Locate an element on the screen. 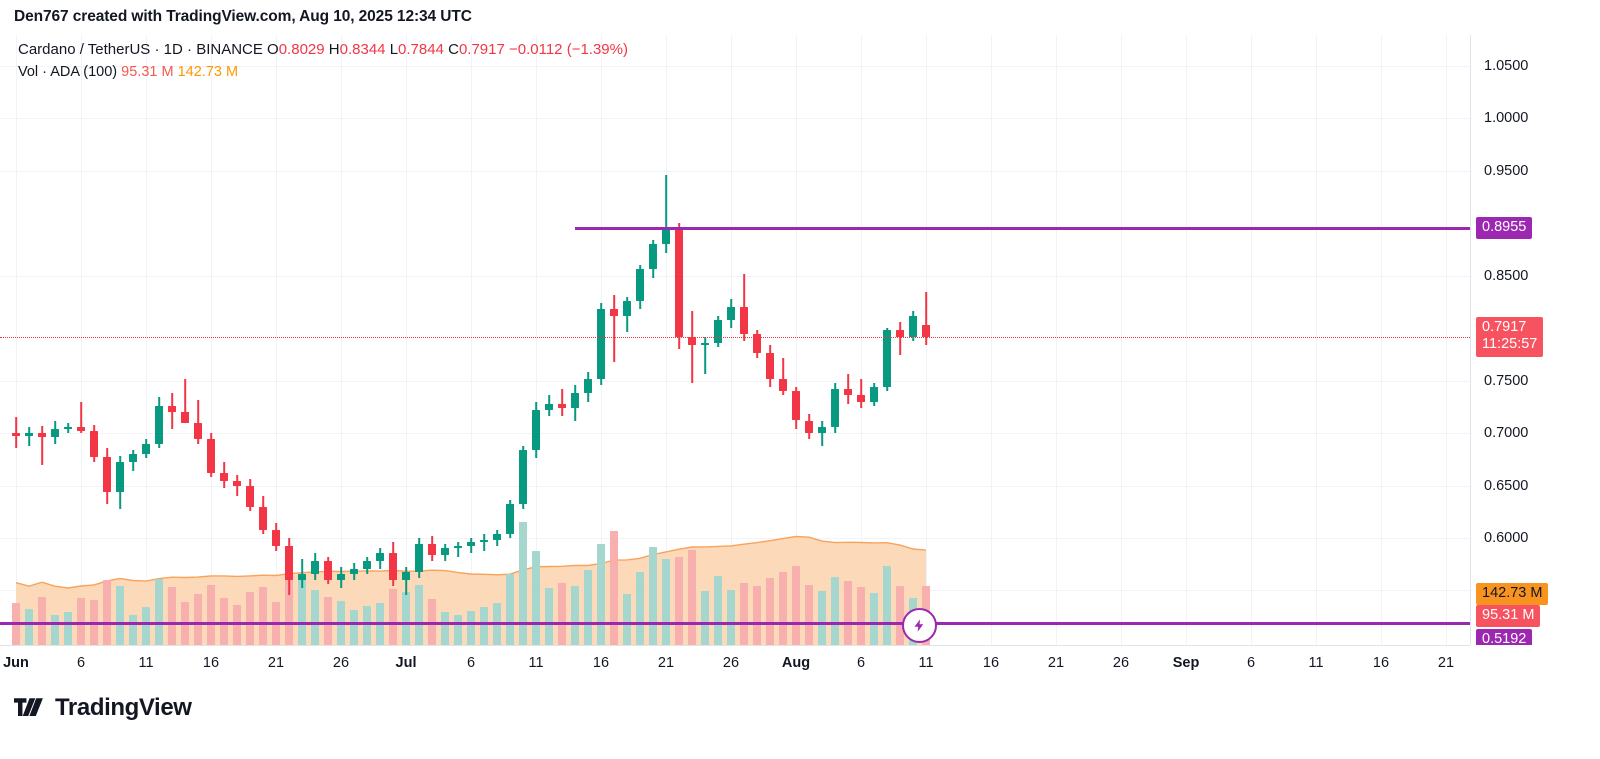  price-tick-label: 0.7500 is located at coordinates (1506, 380).